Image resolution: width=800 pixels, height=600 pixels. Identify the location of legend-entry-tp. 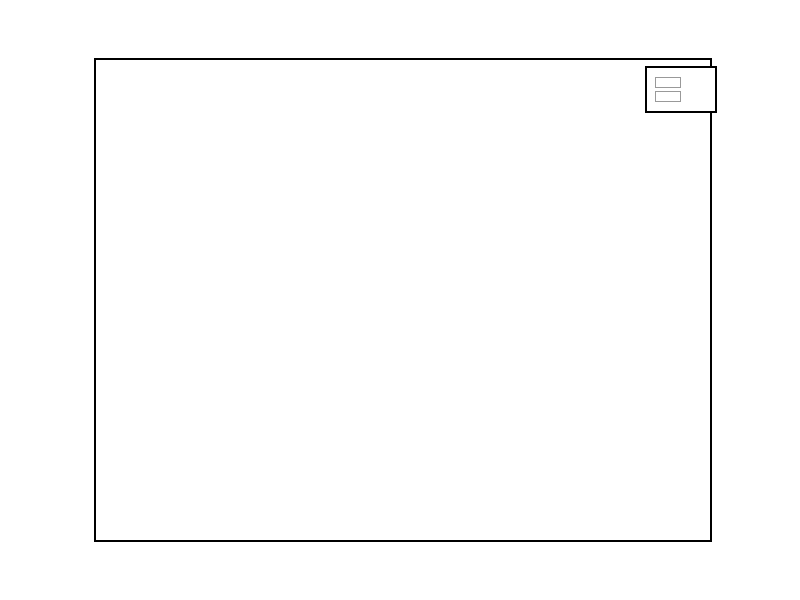
(681, 82).